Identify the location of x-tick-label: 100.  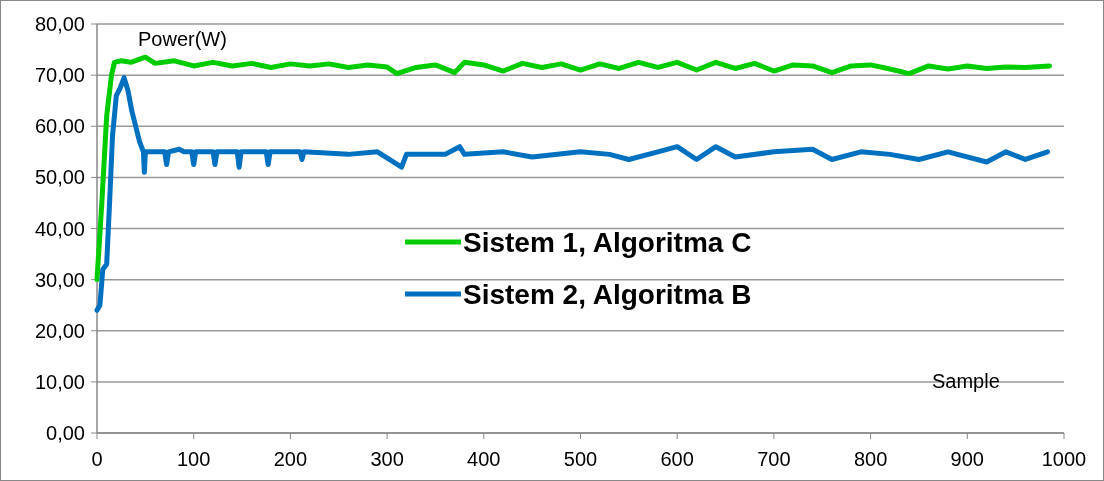
(194, 459).